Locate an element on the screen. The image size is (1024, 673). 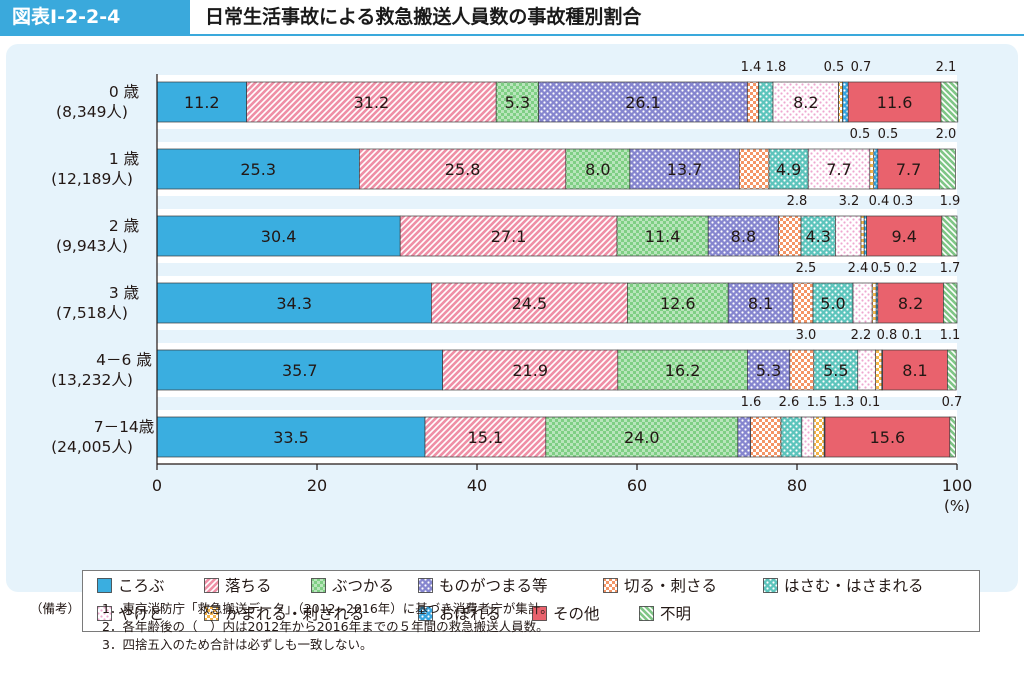
bar-value-label: 11.2 is located at coordinates (202, 102).